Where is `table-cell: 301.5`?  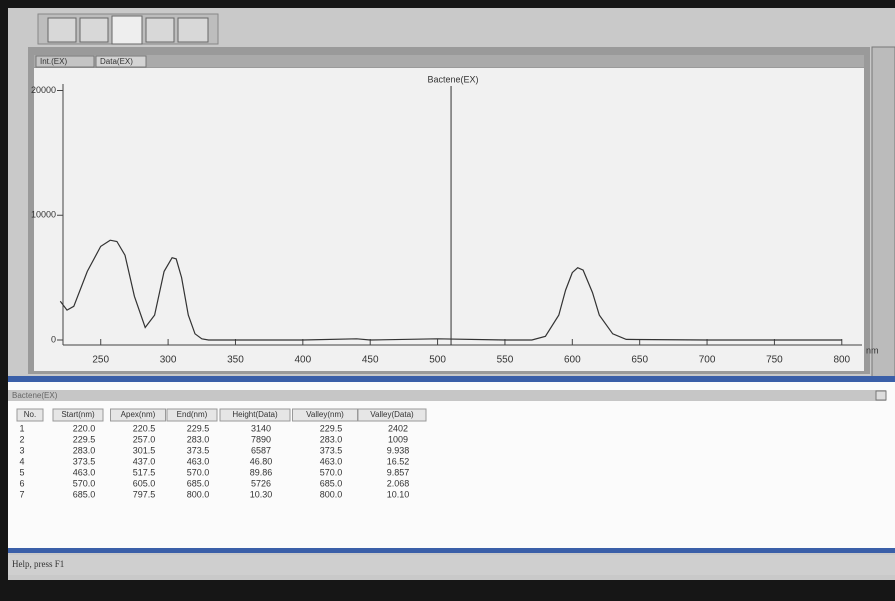
table-cell: 301.5 is located at coordinates (144, 450).